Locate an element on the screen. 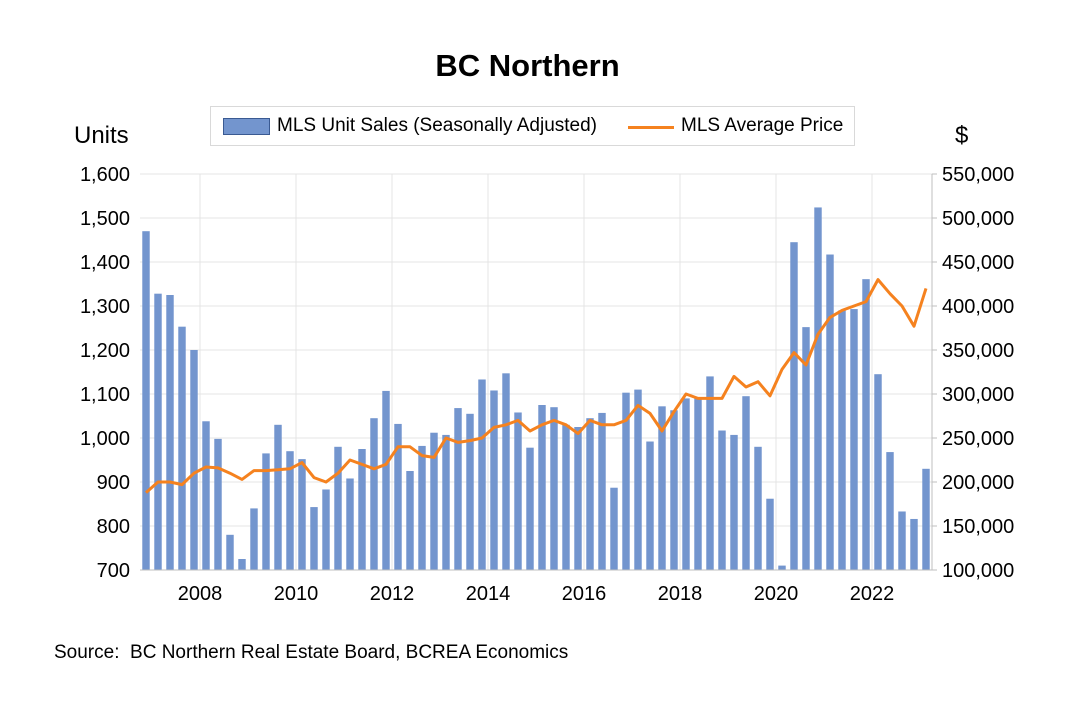 This screenshot has width=1080, height=715. y-left-tick-label: 1,400 is located at coordinates (105, 263).